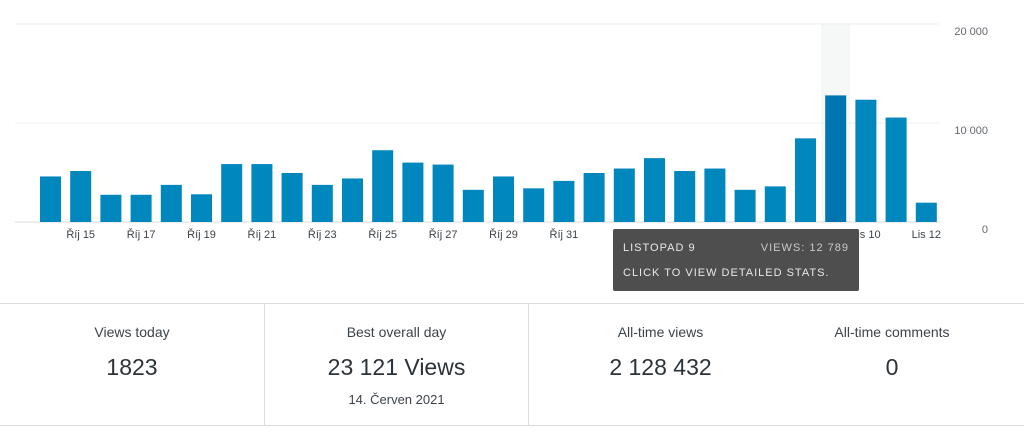 The height and width of the screenshot is (429, 1024). Describe the element at coordinates (503, 234) in the screenshot. I see `x-tick-label: Říj 29` at that location.